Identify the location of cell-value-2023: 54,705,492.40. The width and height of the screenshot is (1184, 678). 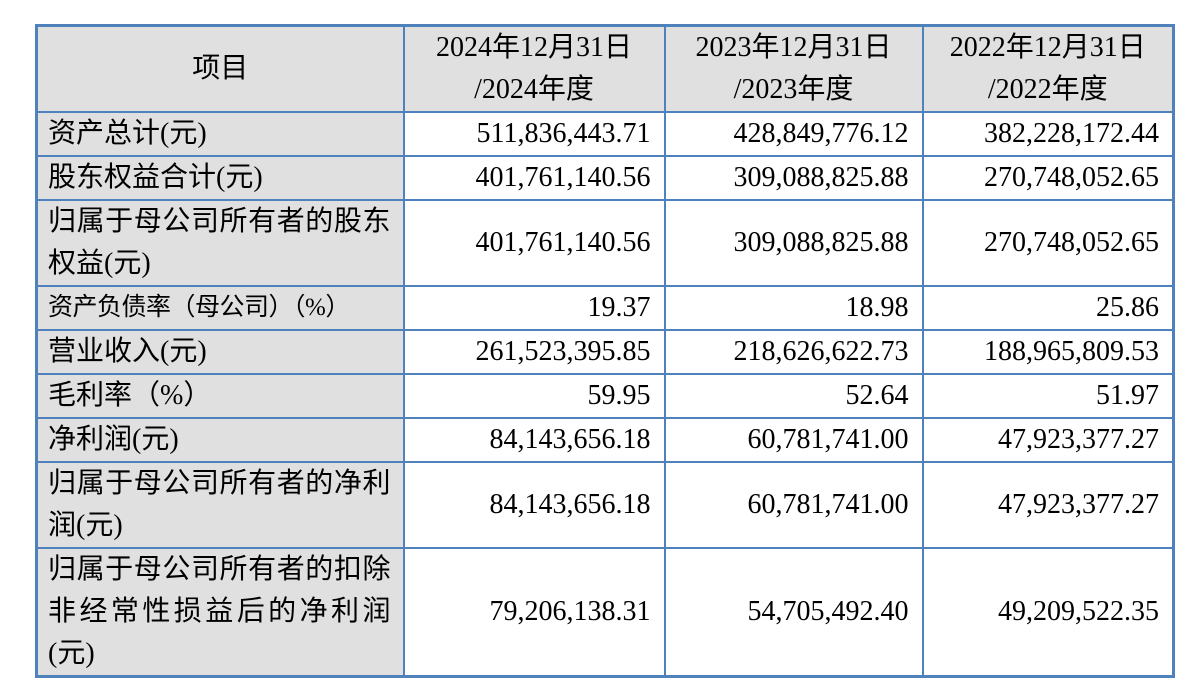
(793, 612).